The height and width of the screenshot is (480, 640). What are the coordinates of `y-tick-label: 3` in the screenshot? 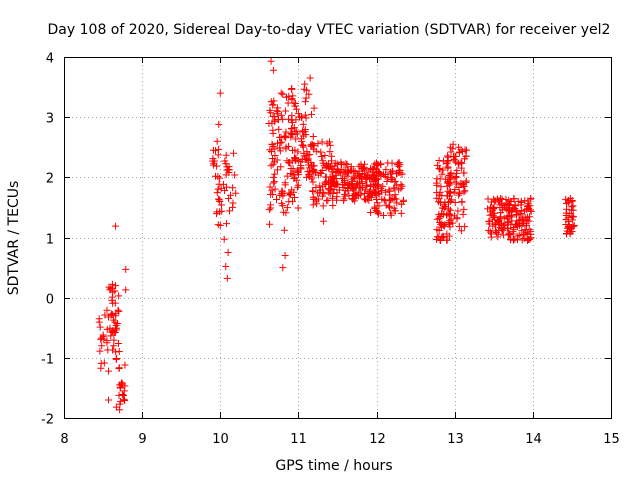 It's located at (50, 119).